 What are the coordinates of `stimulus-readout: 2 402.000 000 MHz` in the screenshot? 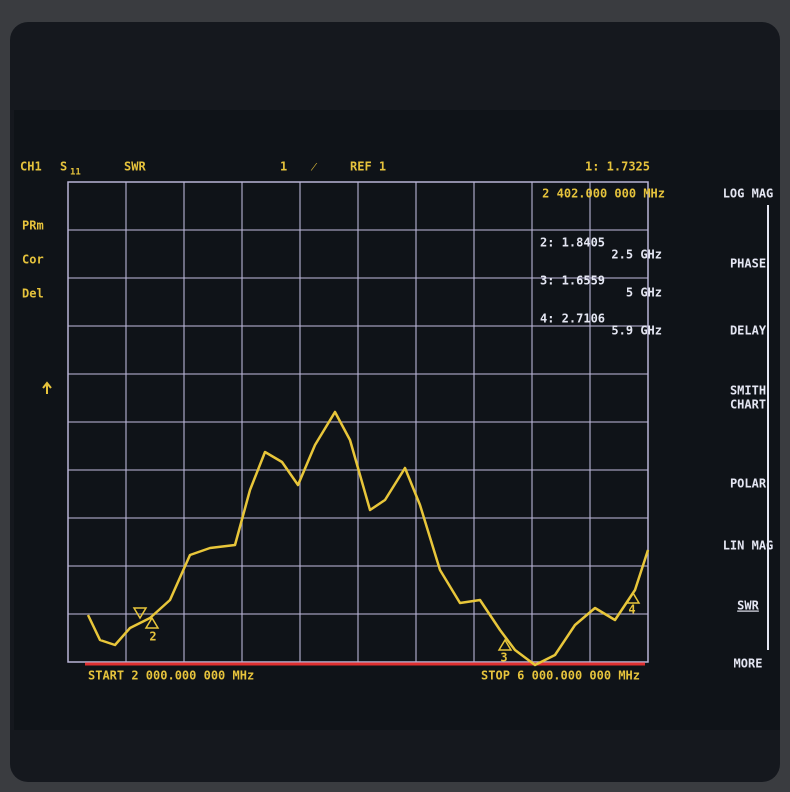 It's located at (603, 194).